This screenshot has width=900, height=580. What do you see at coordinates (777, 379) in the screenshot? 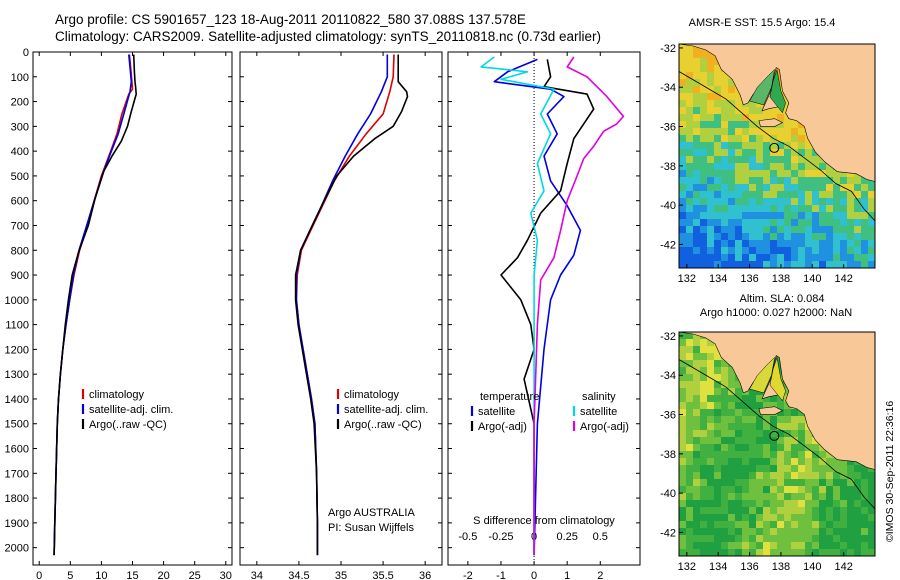
I see `gulf-water` at bounding box center [777, 379].